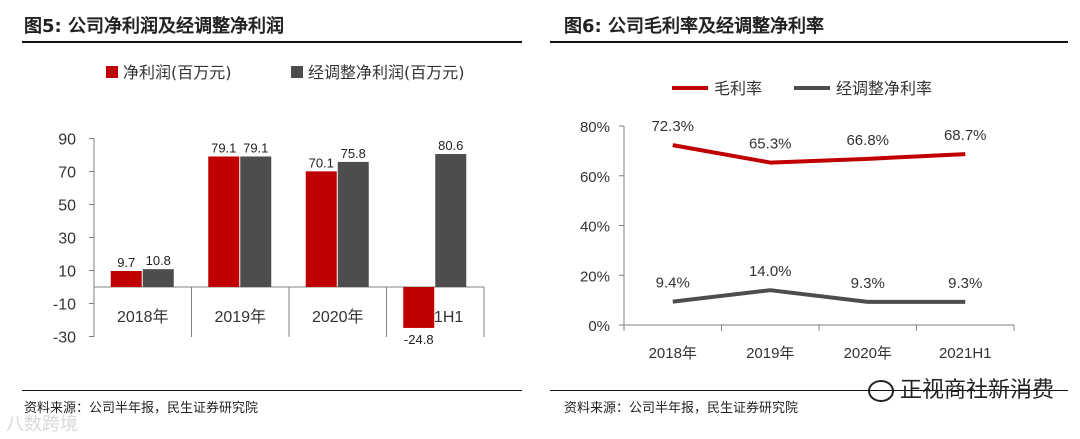  What do you see at coordinates (419, 339) in the screenshot?
I see `data-label: -24.8` at bounding box center [419, 339].